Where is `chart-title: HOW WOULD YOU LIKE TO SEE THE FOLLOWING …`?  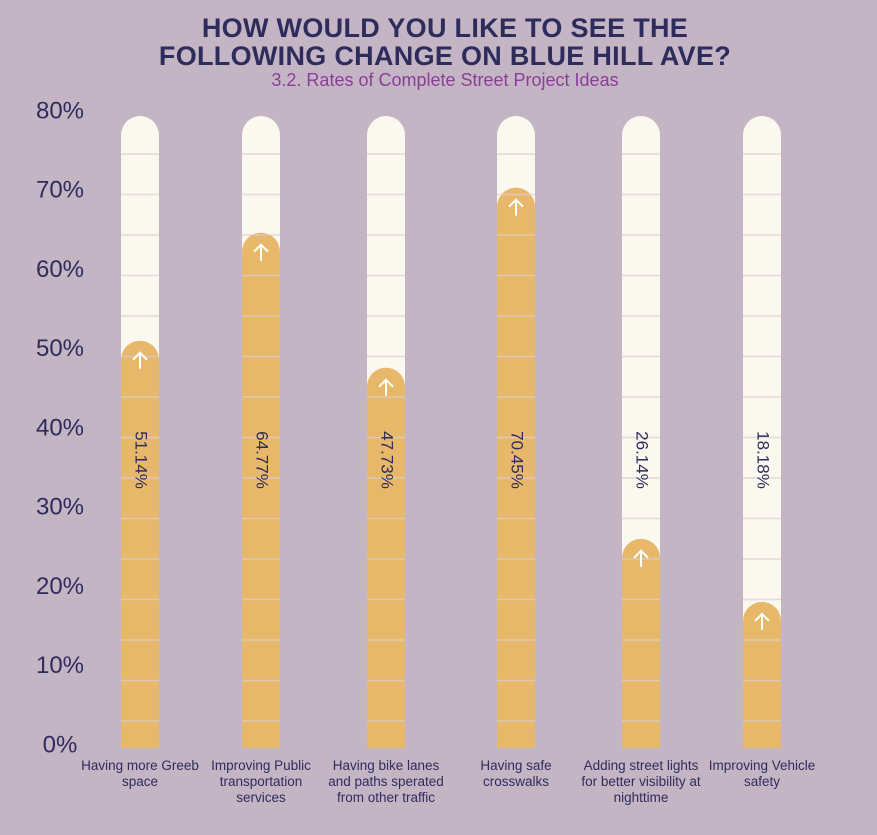 chart-title: HOW WOULD YOU LIKE TO SEE THE FOLLOWING … is located at coordinates (445, 42).